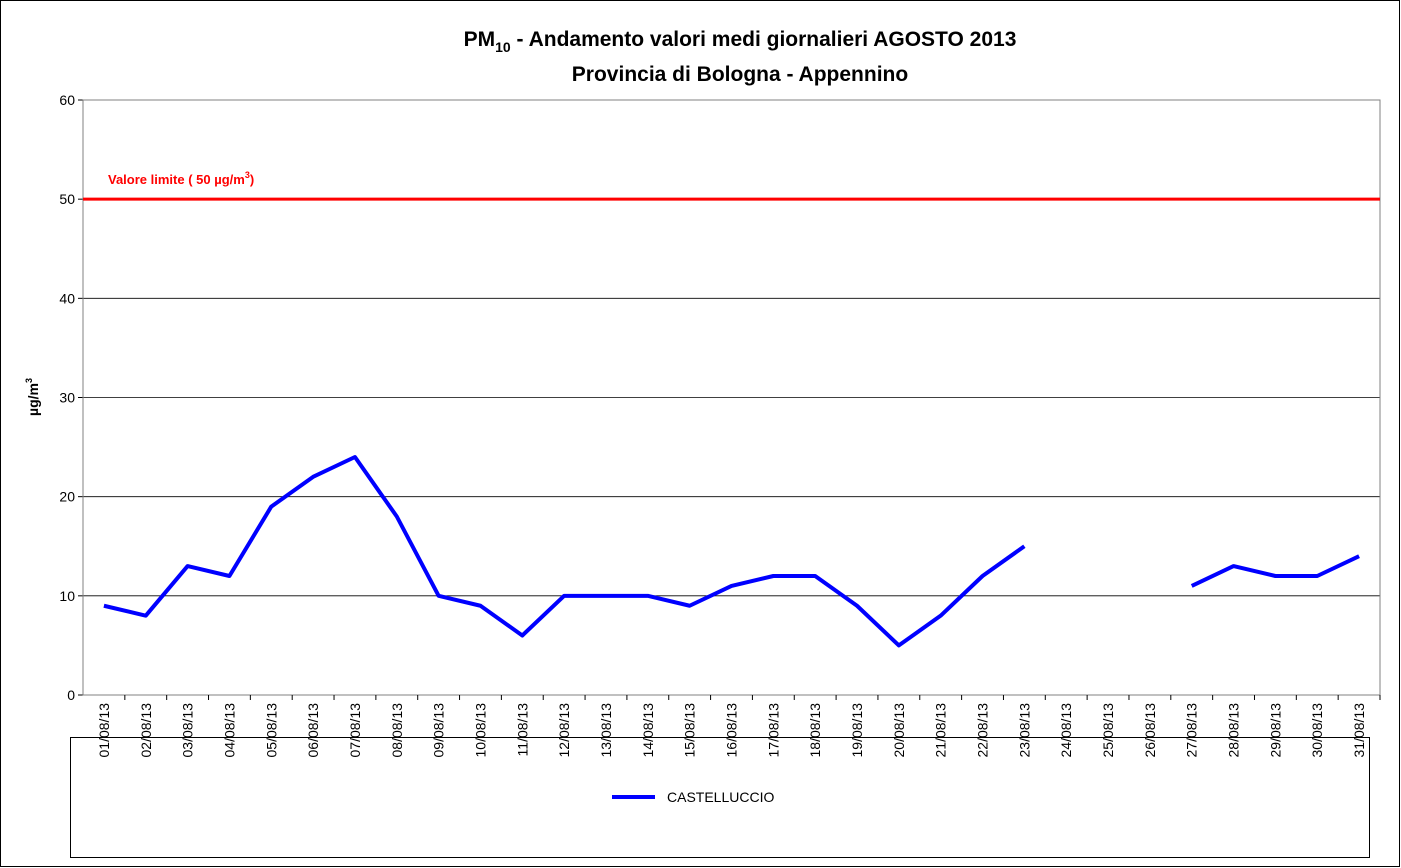 Image resolution: width=1401 pixels, height=868 pixels. Describe the element at coordinates (899, 730) in the screenshot. I see `x-tick-label: 20/08/13` at that location.